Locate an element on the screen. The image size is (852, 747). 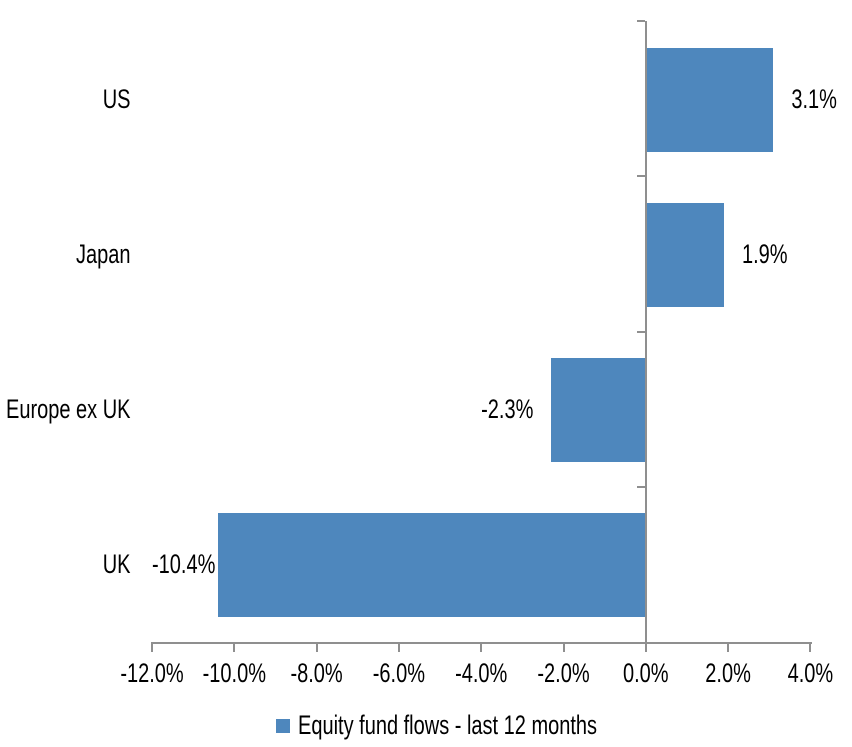
bar-europe-ex-uk is located at coordinates (598, 410).